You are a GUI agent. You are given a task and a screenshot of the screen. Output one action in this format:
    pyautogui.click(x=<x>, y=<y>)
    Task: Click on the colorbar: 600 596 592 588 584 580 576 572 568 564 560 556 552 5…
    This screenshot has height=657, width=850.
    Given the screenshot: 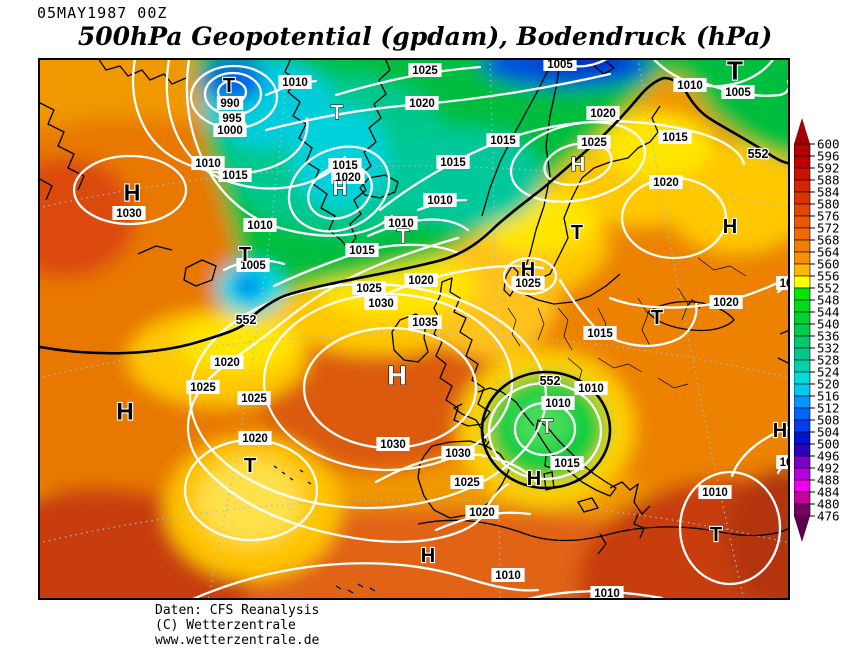 What is the action you would take?
    pyautogui.click(x=821, y=337)
    